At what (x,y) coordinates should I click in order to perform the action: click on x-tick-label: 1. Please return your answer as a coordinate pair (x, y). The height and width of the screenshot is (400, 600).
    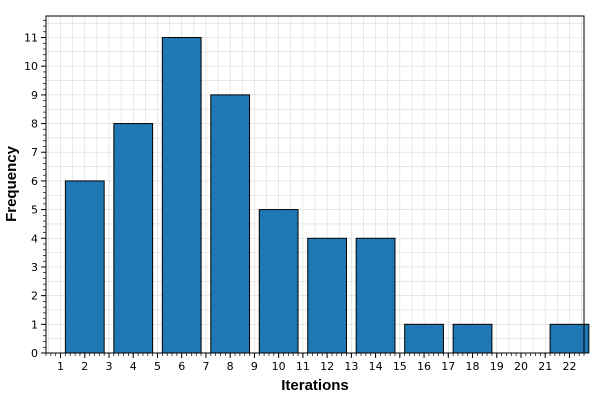
    Looking at the image, I should click on (60, 366).